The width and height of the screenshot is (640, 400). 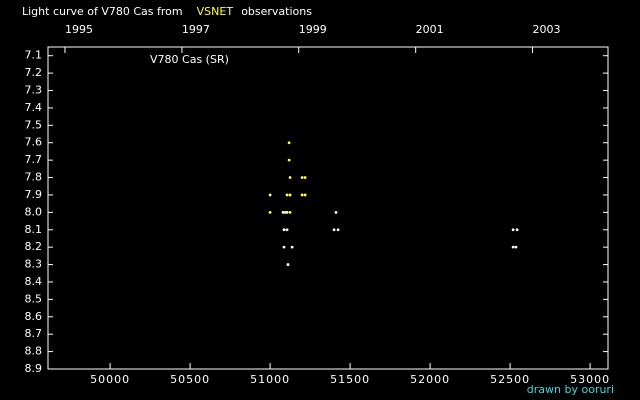 What do you see at coordinates (34, 177) in the screenshot?
I see `y-tick-label: 7.8` at bounding box center [34, 177].